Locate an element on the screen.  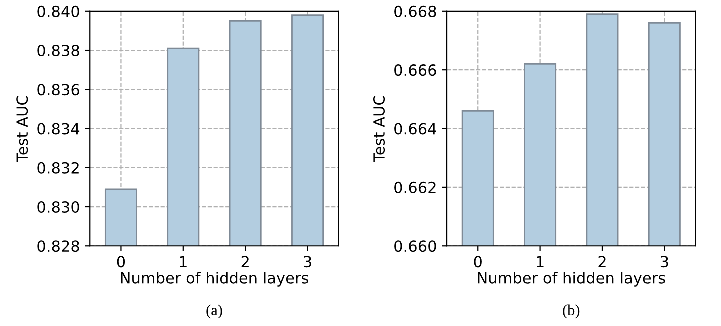
y-tick-label: 0.828 is located at coordinates (59, 246).